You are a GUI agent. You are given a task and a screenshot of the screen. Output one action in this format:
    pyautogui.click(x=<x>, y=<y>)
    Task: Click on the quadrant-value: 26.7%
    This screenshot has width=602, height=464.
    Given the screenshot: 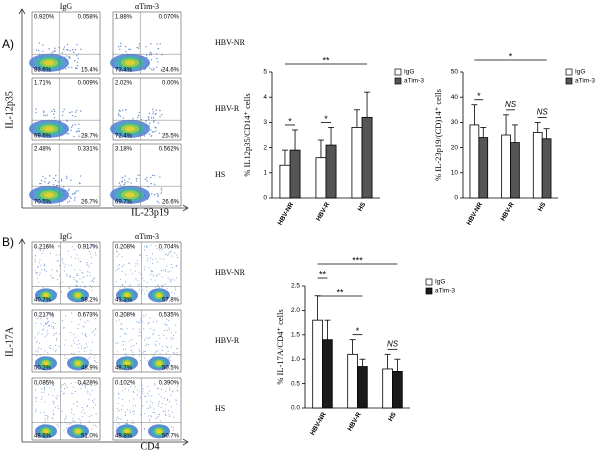 What is the action you would take?
    pyautogui.click(x=90, y=203)
    